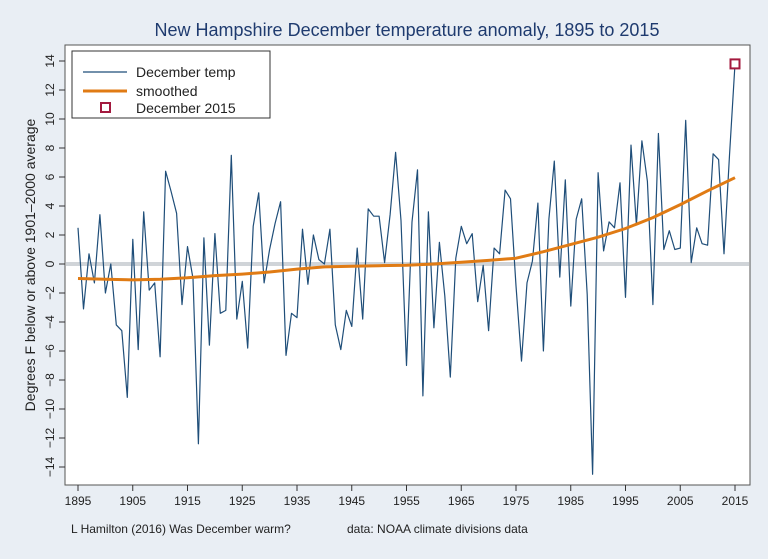 This screenshot has height=559, width=768. Describe the element at coordinates (351, 501) in the screenshot. I see `x-tick-label: 1945` at that location.